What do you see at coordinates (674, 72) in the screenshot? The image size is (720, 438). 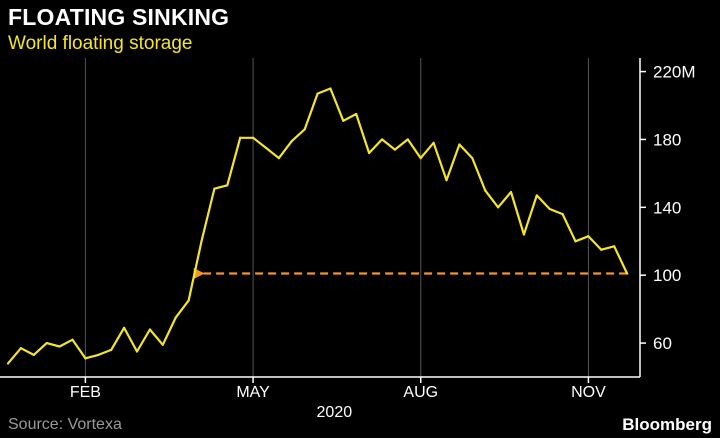 I see `y-tick-label: 220M` at bounding box center [674, 72].